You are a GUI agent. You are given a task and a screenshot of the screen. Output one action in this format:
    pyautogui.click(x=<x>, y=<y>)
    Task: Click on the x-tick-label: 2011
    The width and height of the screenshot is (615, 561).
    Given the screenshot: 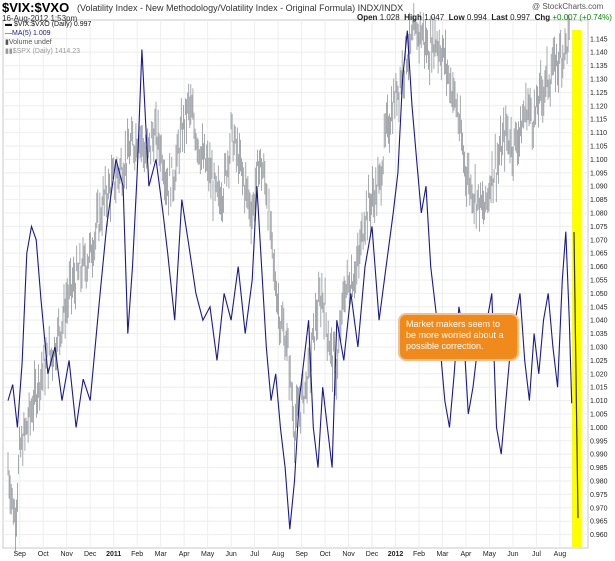 What is the action you would take?
    pyautogui.click(x=113, y=554)
    